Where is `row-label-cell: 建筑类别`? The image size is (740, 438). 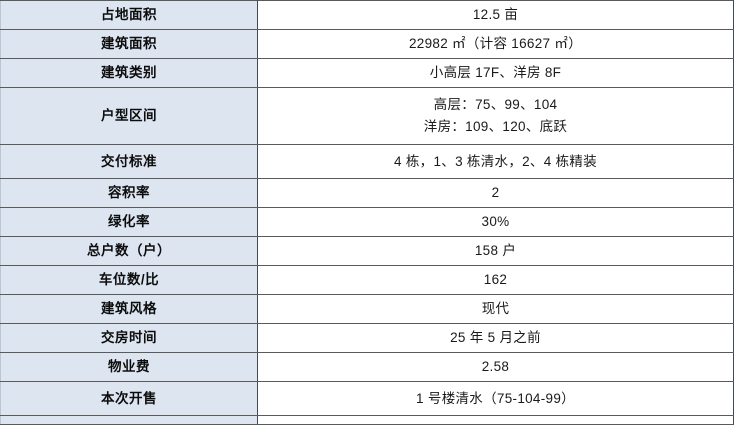
row-label-cell: 建筑类别 is located at coordinates (129, 73).